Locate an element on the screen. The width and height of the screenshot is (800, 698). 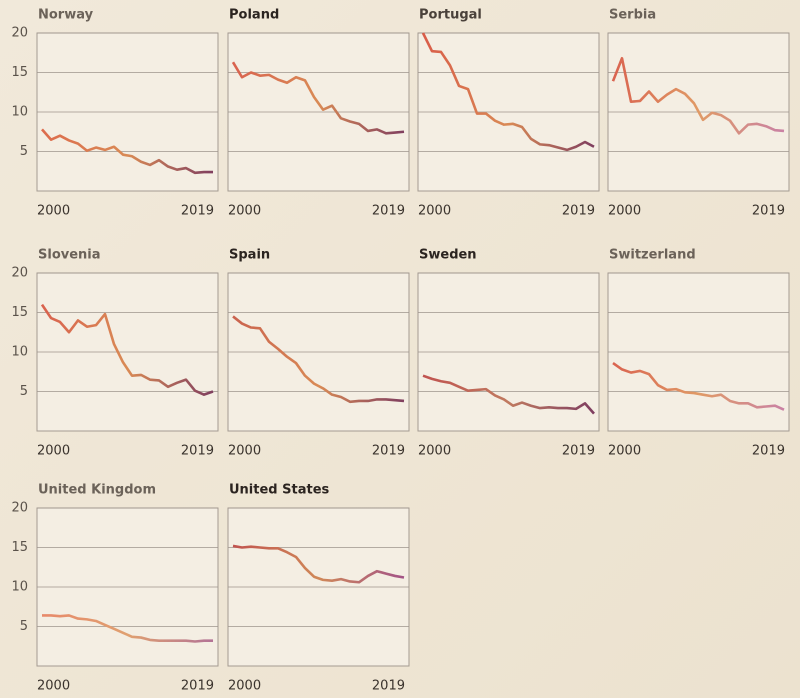
panel-title: Serbia is located at coordinates (632, 15).